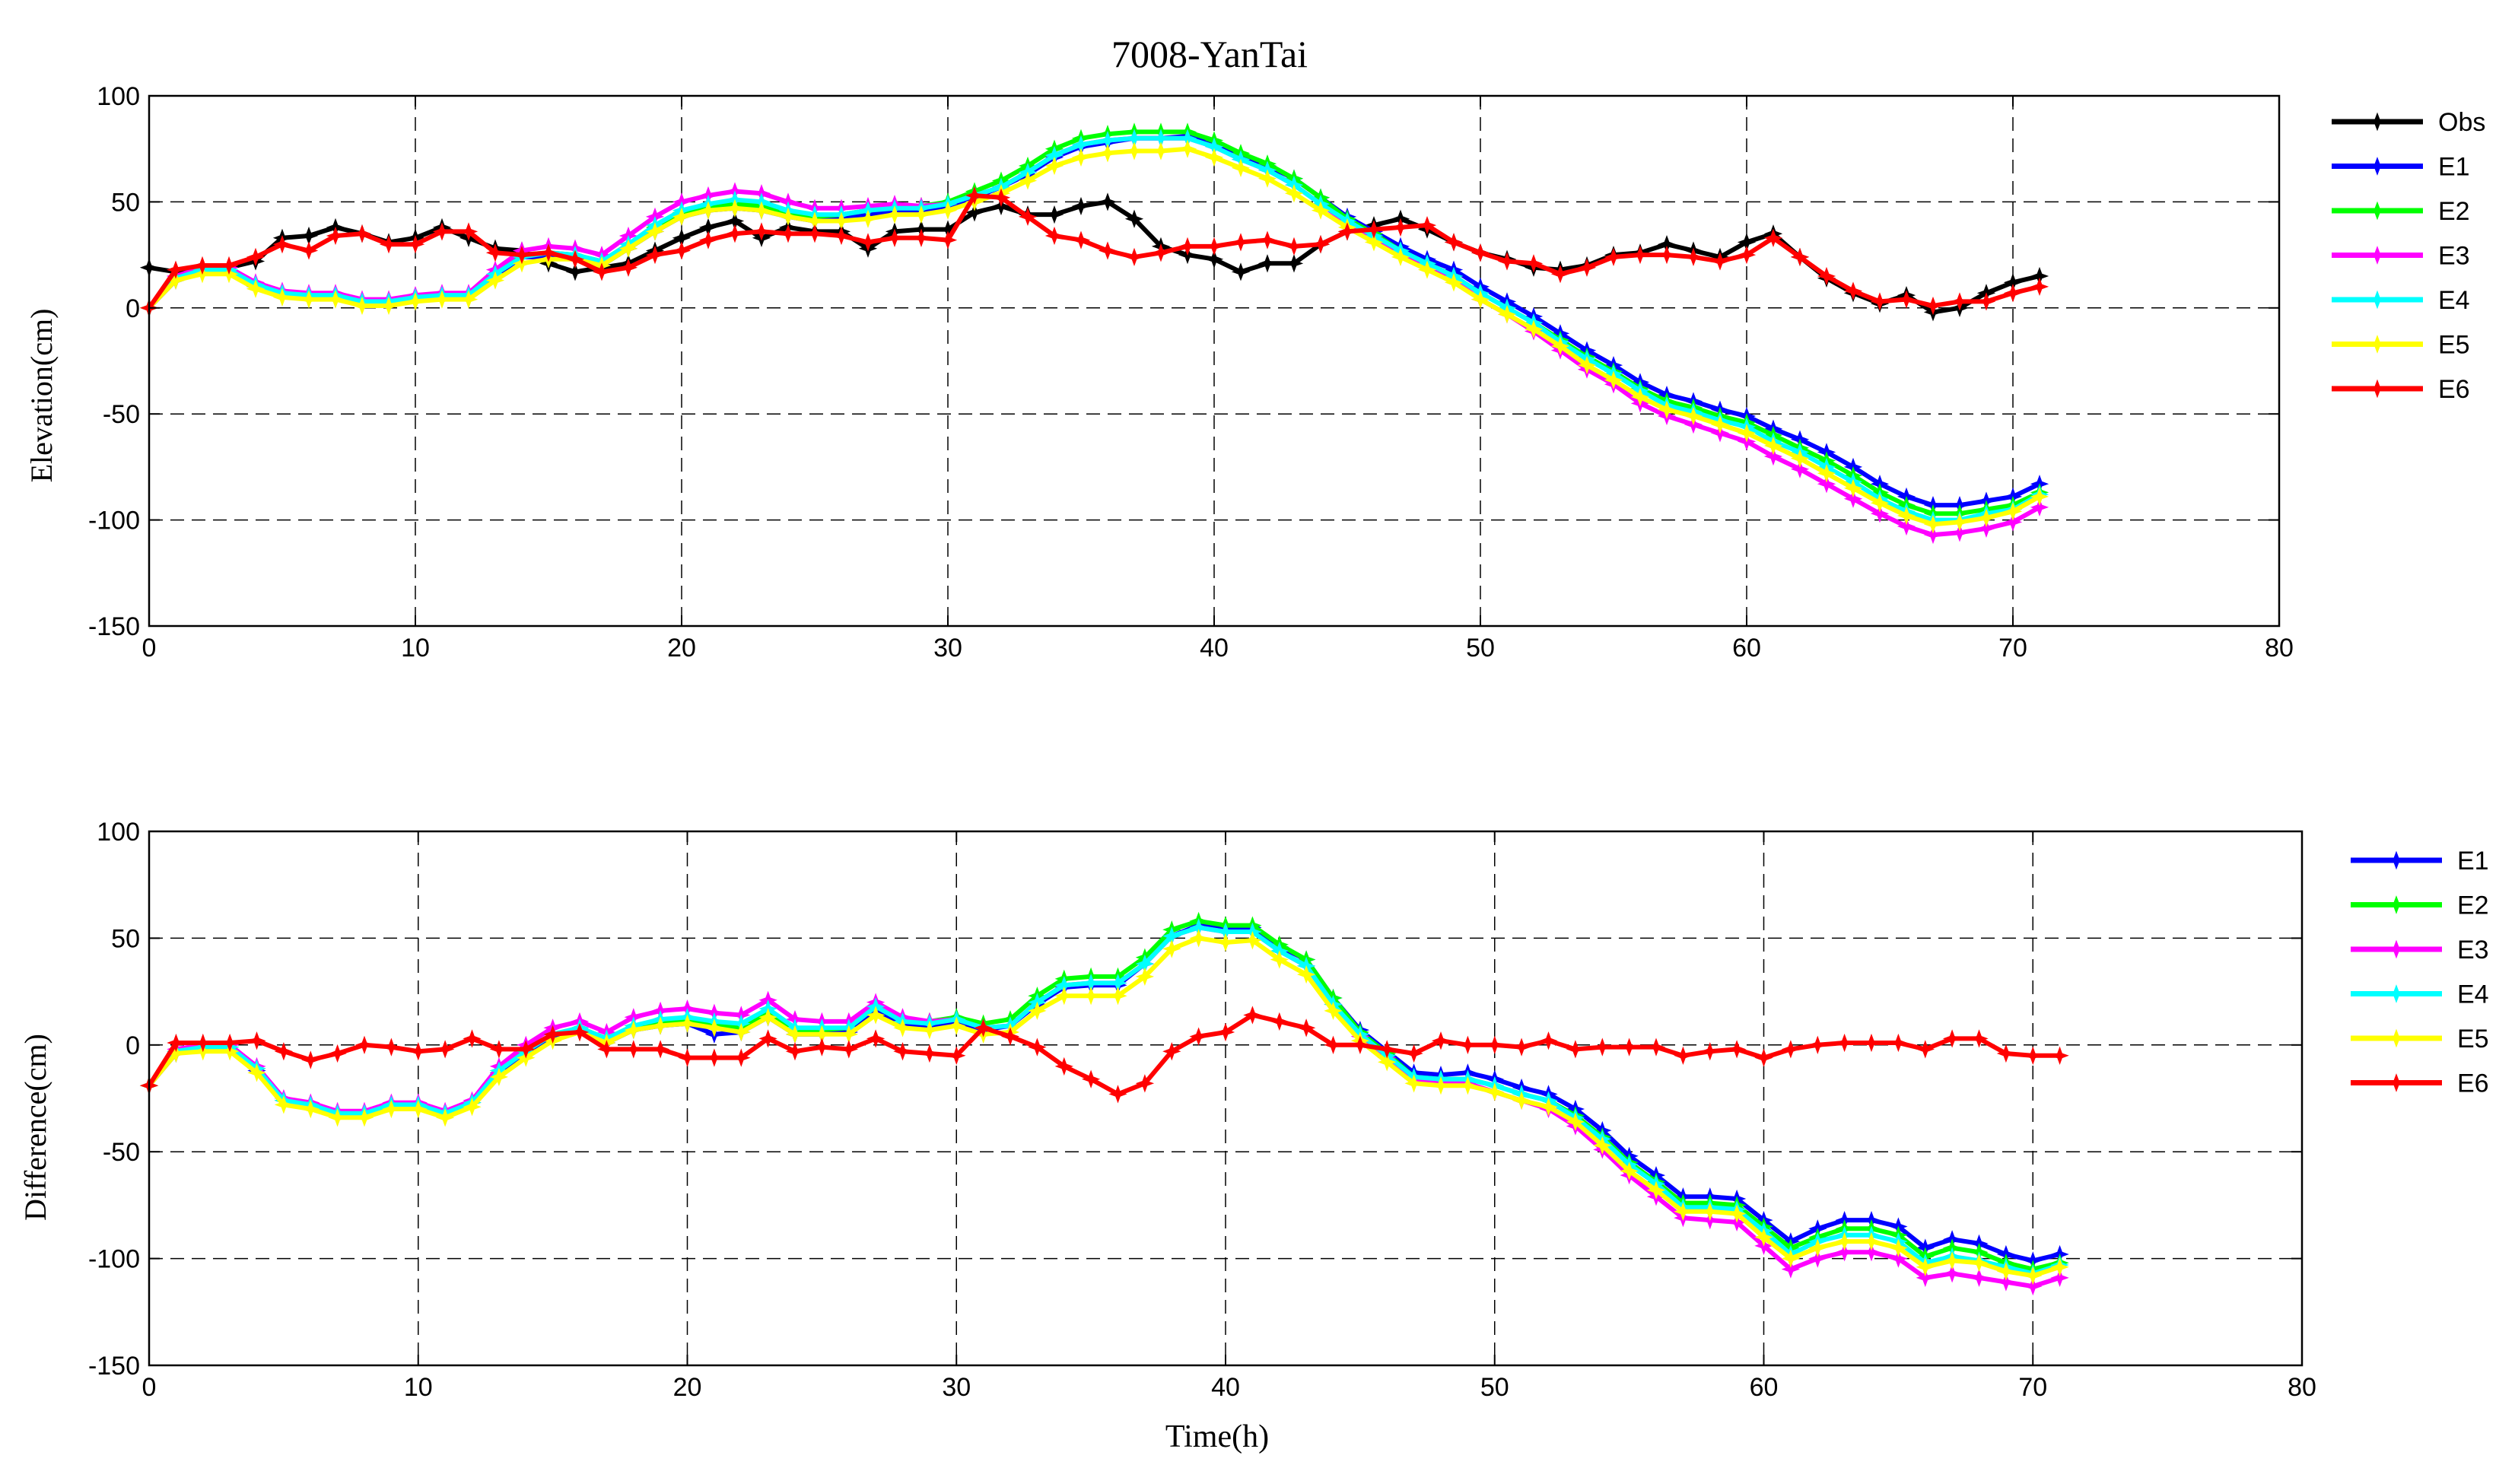  I want to click on difference-x-tick-label: 50, so click(1494, 1387).